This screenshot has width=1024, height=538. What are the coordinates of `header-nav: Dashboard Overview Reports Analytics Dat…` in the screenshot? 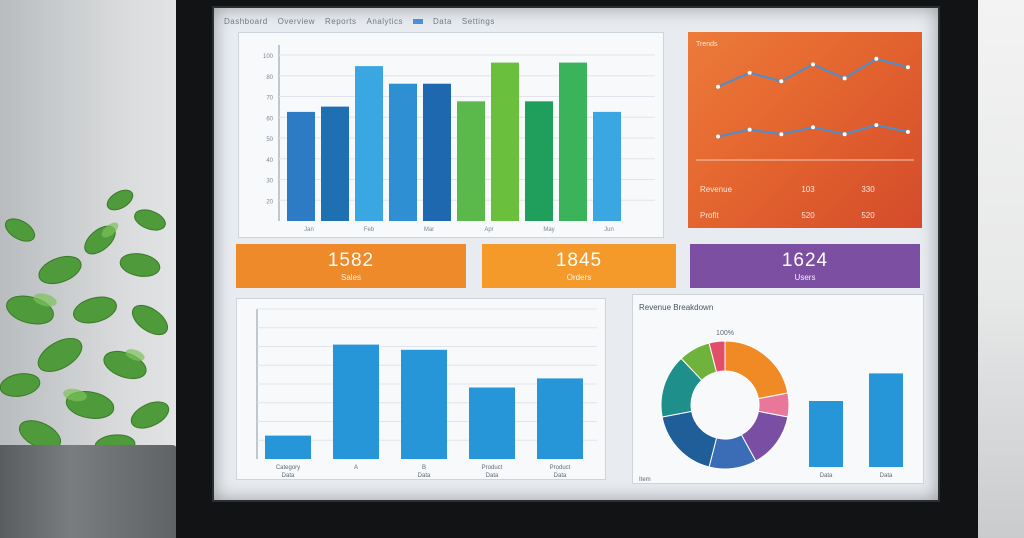 It's located at (359, 21).